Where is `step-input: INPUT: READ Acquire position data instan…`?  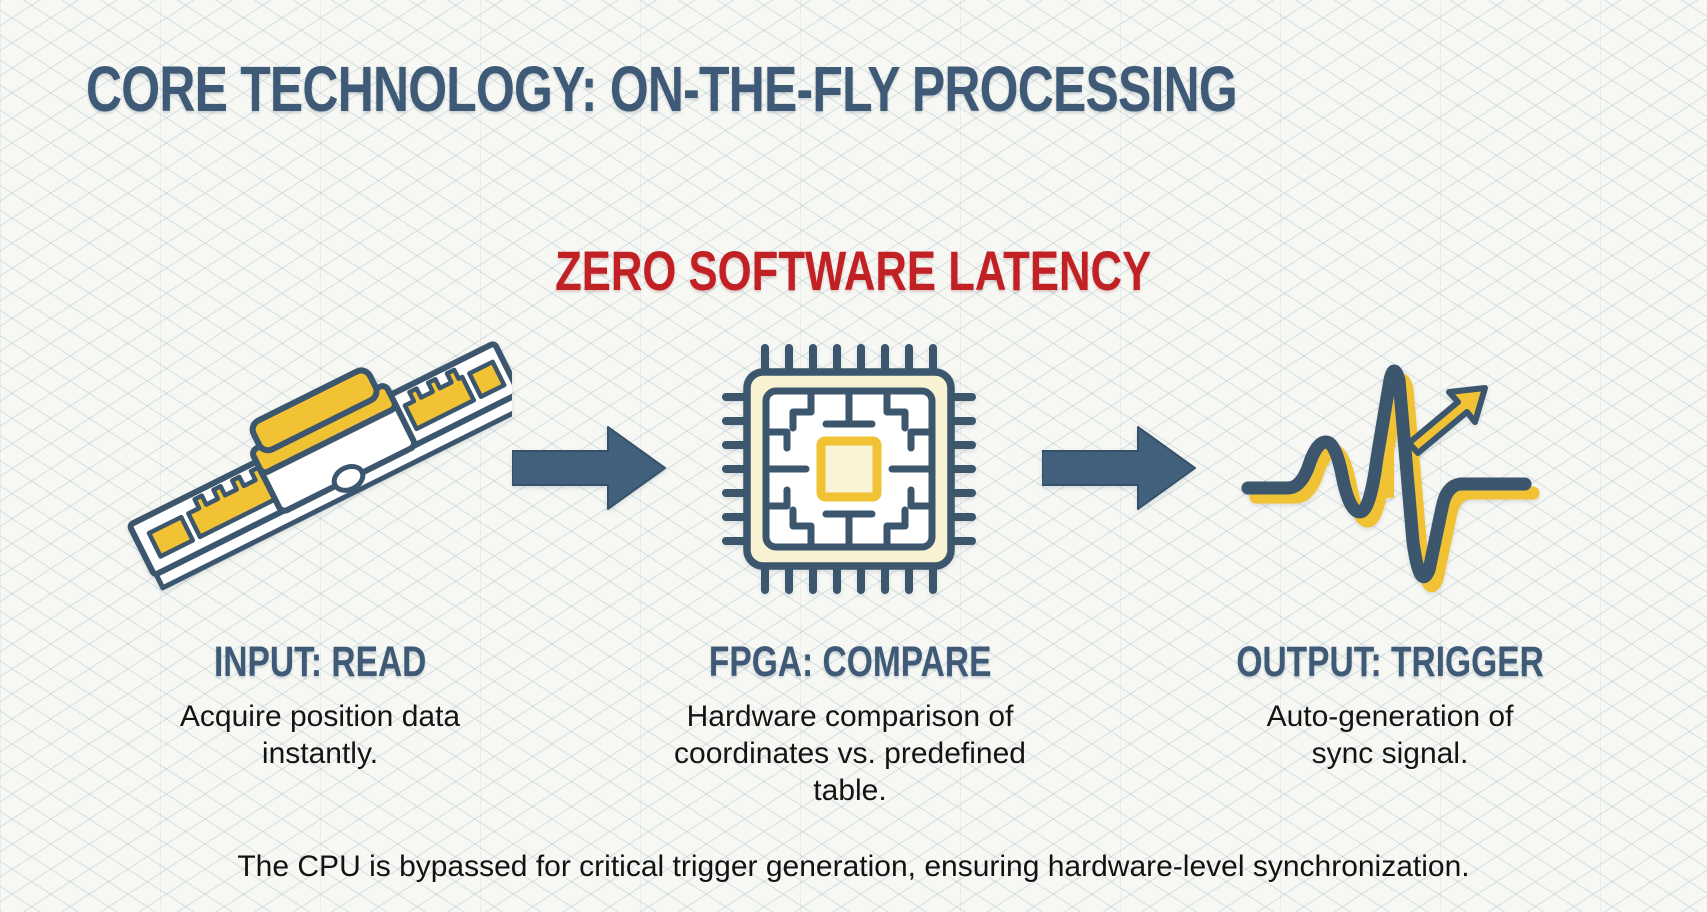 step-input: INPUT: READ Acquire position data instan… is located at coordinates (320, 705).